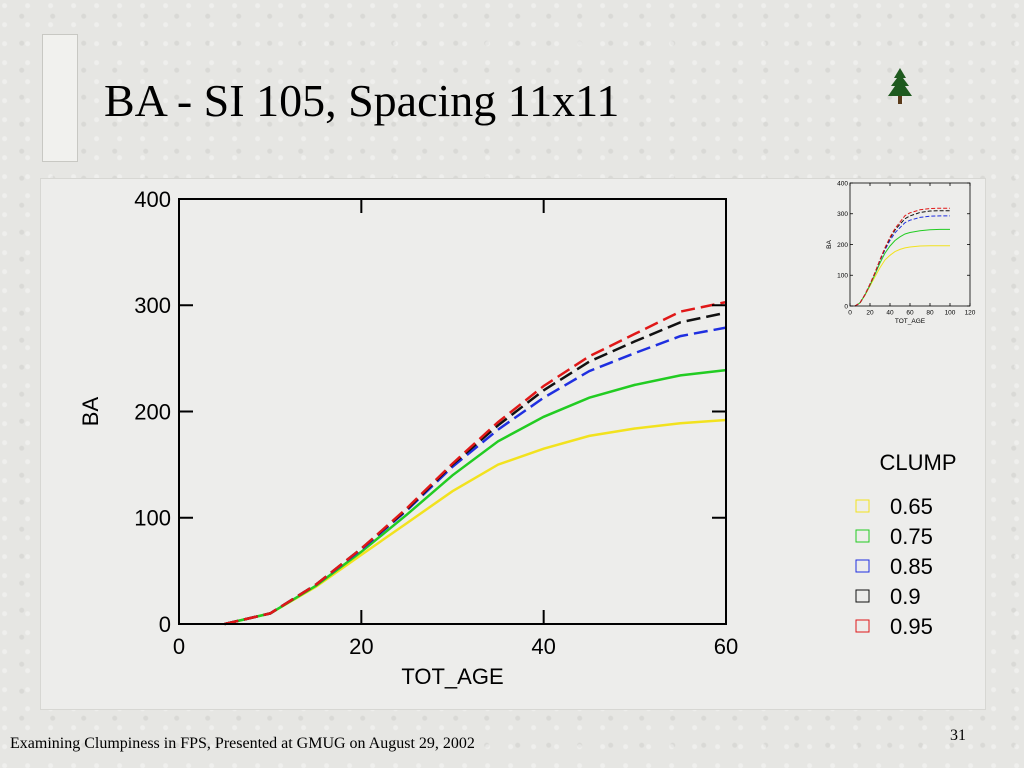  Describe the element at coordinates (950, 313) in the screenshot. I see `inset-x-tick-label: 100` at that location.